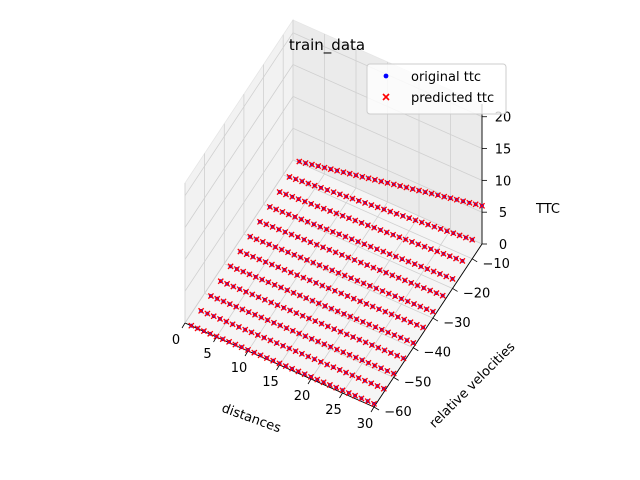 This screenshot has height=480, width=640. I want to click on legend-marker-predicted, so click(386, 97).